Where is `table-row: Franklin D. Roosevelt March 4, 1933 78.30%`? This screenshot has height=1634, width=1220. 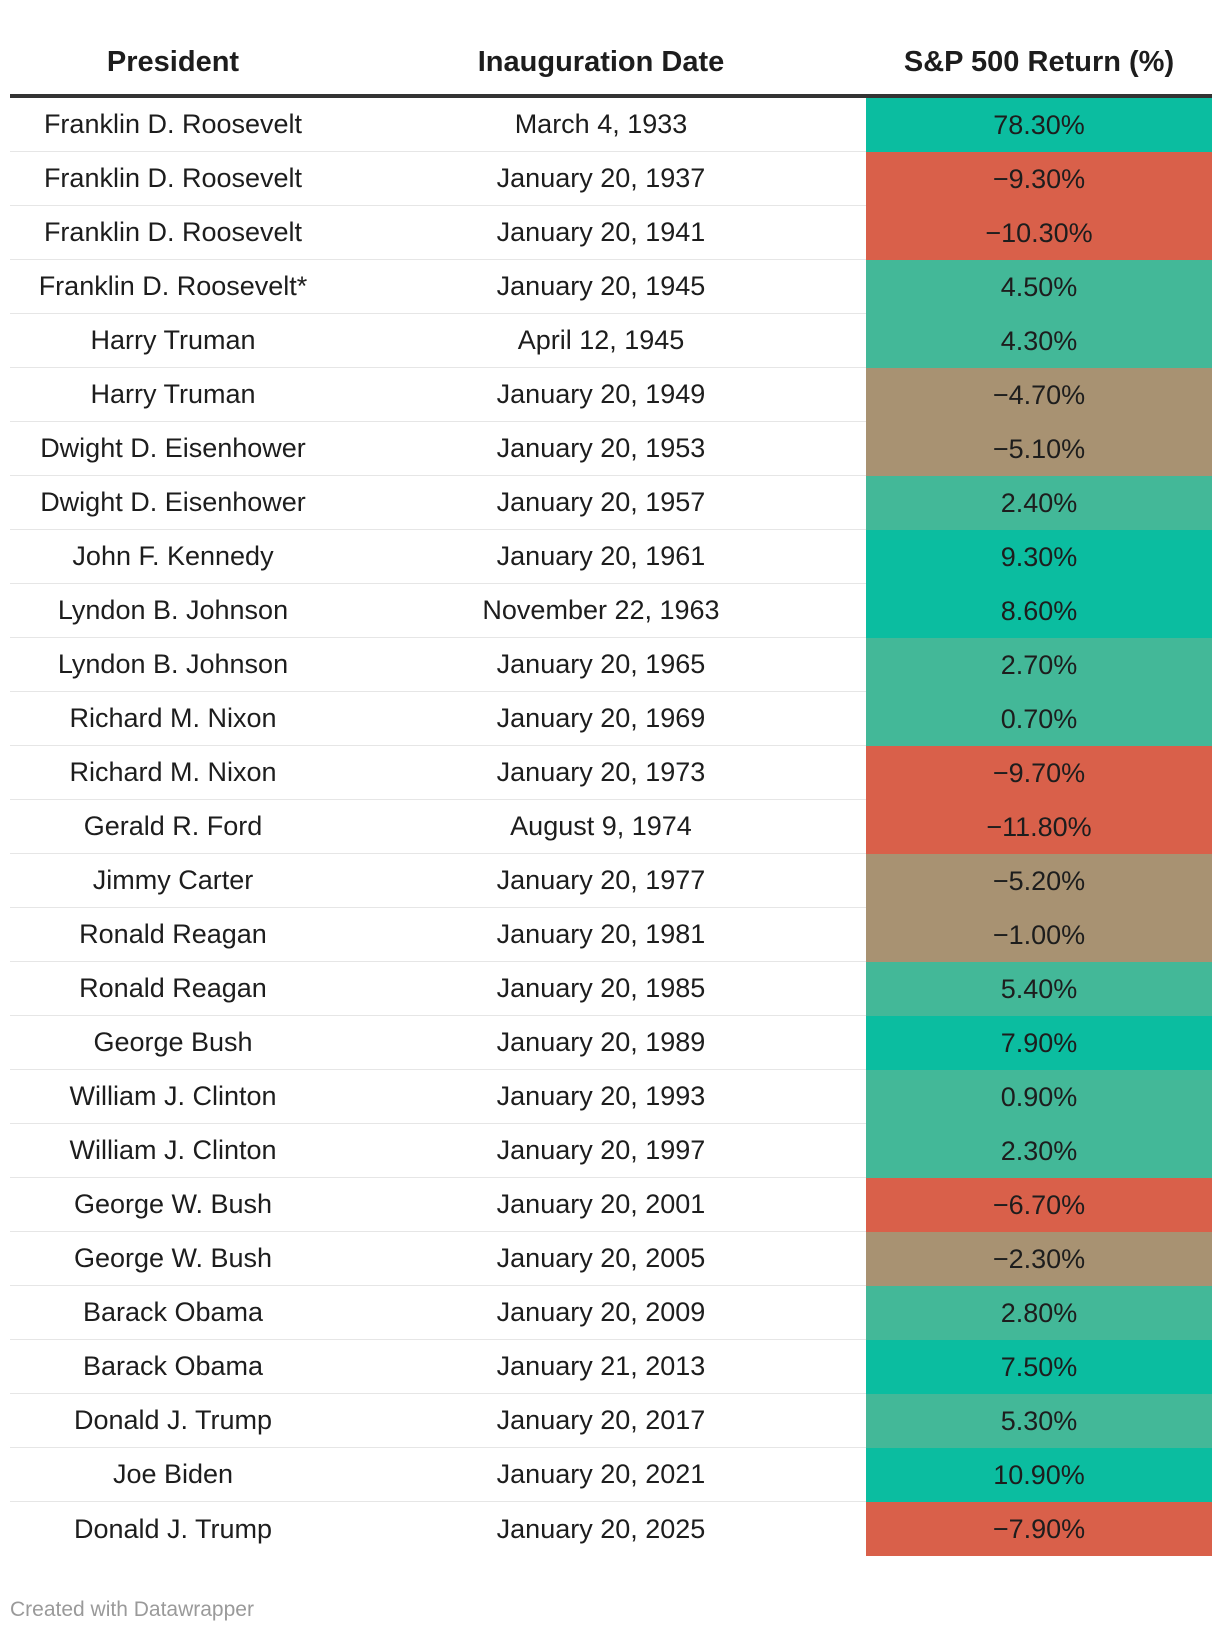
table-row: Franklin D. Roosevelt March 4, 1933 78.30% is located at coordinates (611, 125).